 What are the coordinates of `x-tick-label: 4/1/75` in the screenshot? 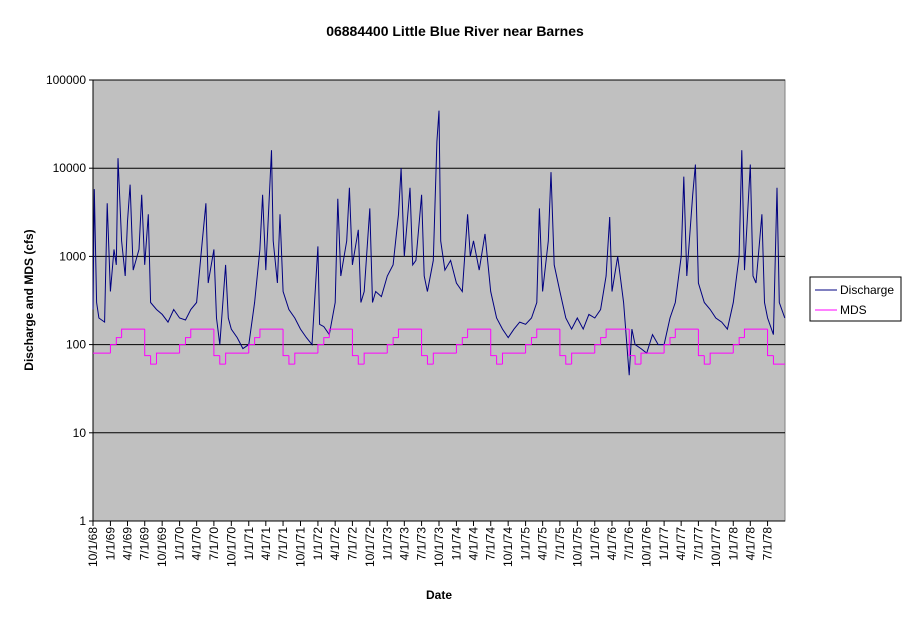 It's located at (543, 544).